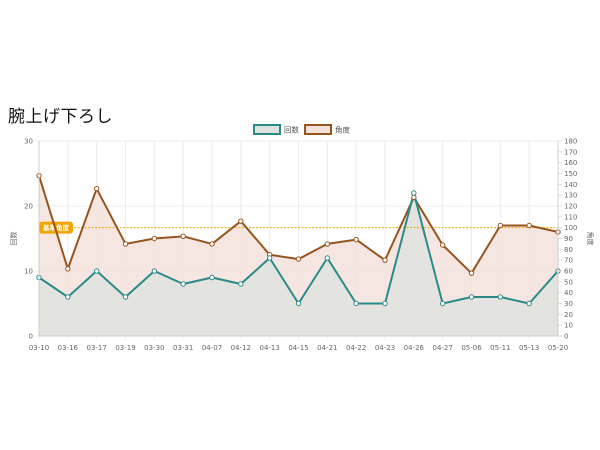 This screenshot has height=450, width=600. Describe the element at coordinates (13, 239) in the screenshot. I see `y-left-axis-label: 回数` at that location.